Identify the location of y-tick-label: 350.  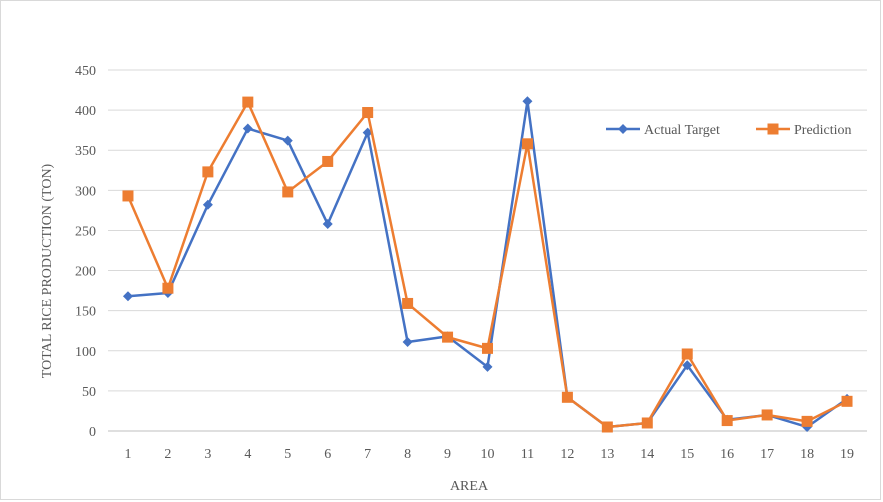
(85, 151).